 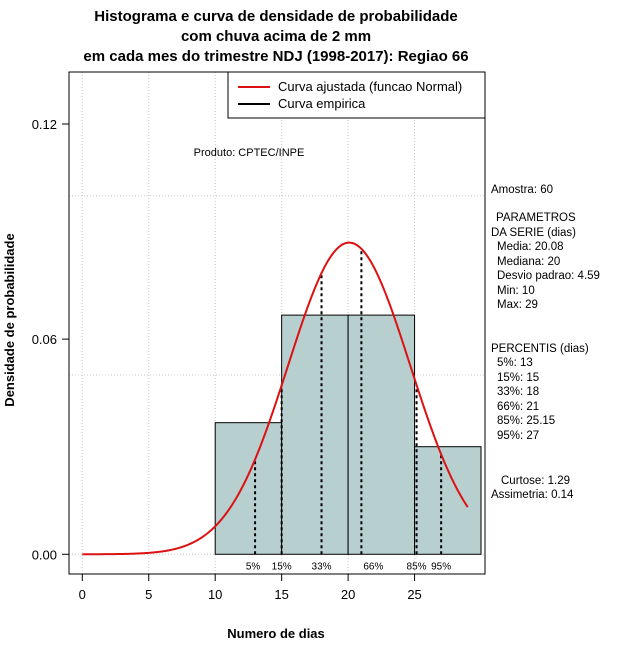 What do you see at coordinates (44, 124) in the screenshot?
I see `y-tick-label: 0.12` at bounding box center [44, 124].